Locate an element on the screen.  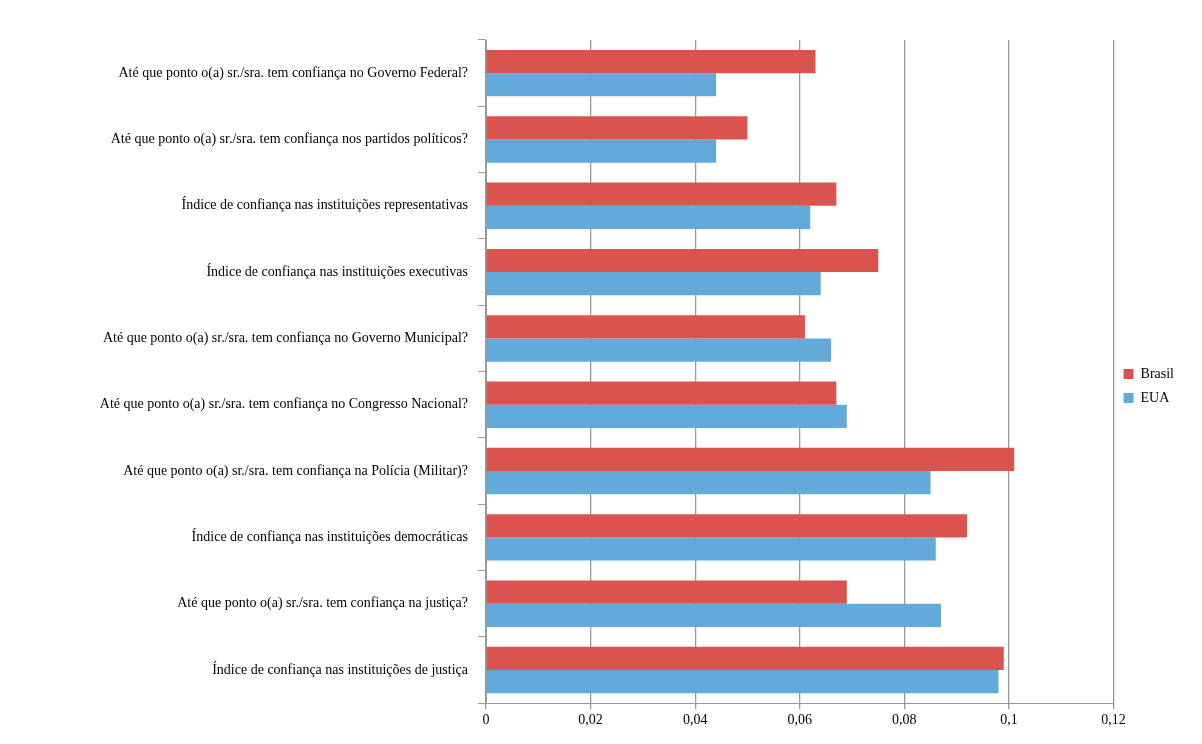
x-tick-label: 0,08 is located at coordinates (904, 720).